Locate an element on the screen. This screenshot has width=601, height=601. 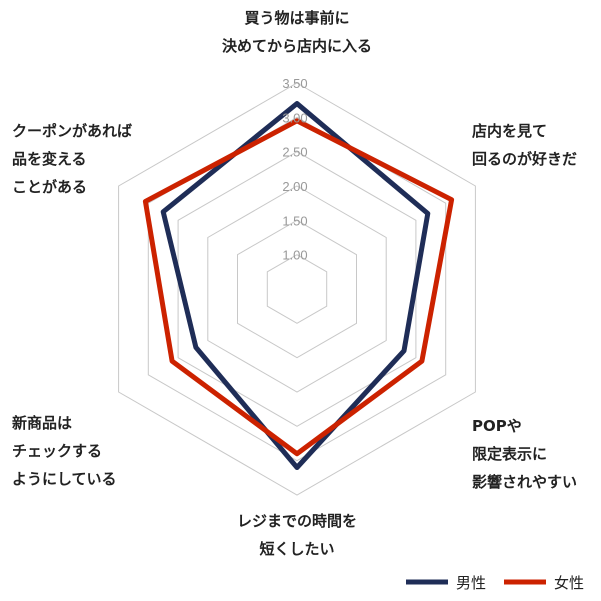
axis-label-line: 回るのが好きだ is located at coordinates (524, 159).